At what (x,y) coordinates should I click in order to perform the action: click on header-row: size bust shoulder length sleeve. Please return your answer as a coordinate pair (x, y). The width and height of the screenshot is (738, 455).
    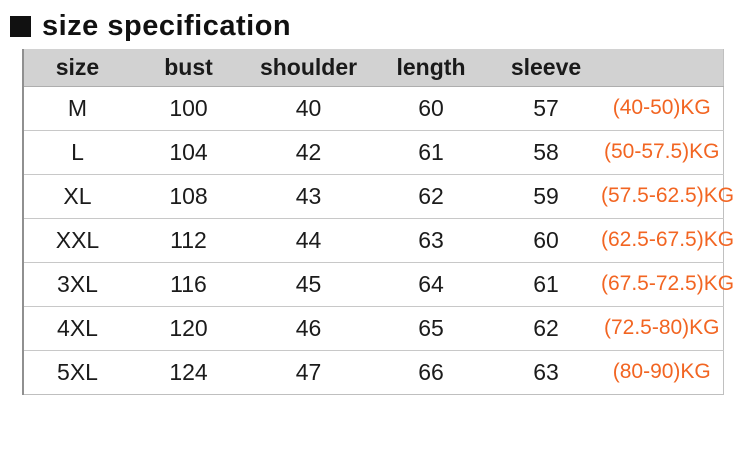
    Looking at the image, I should click on (373, 68).